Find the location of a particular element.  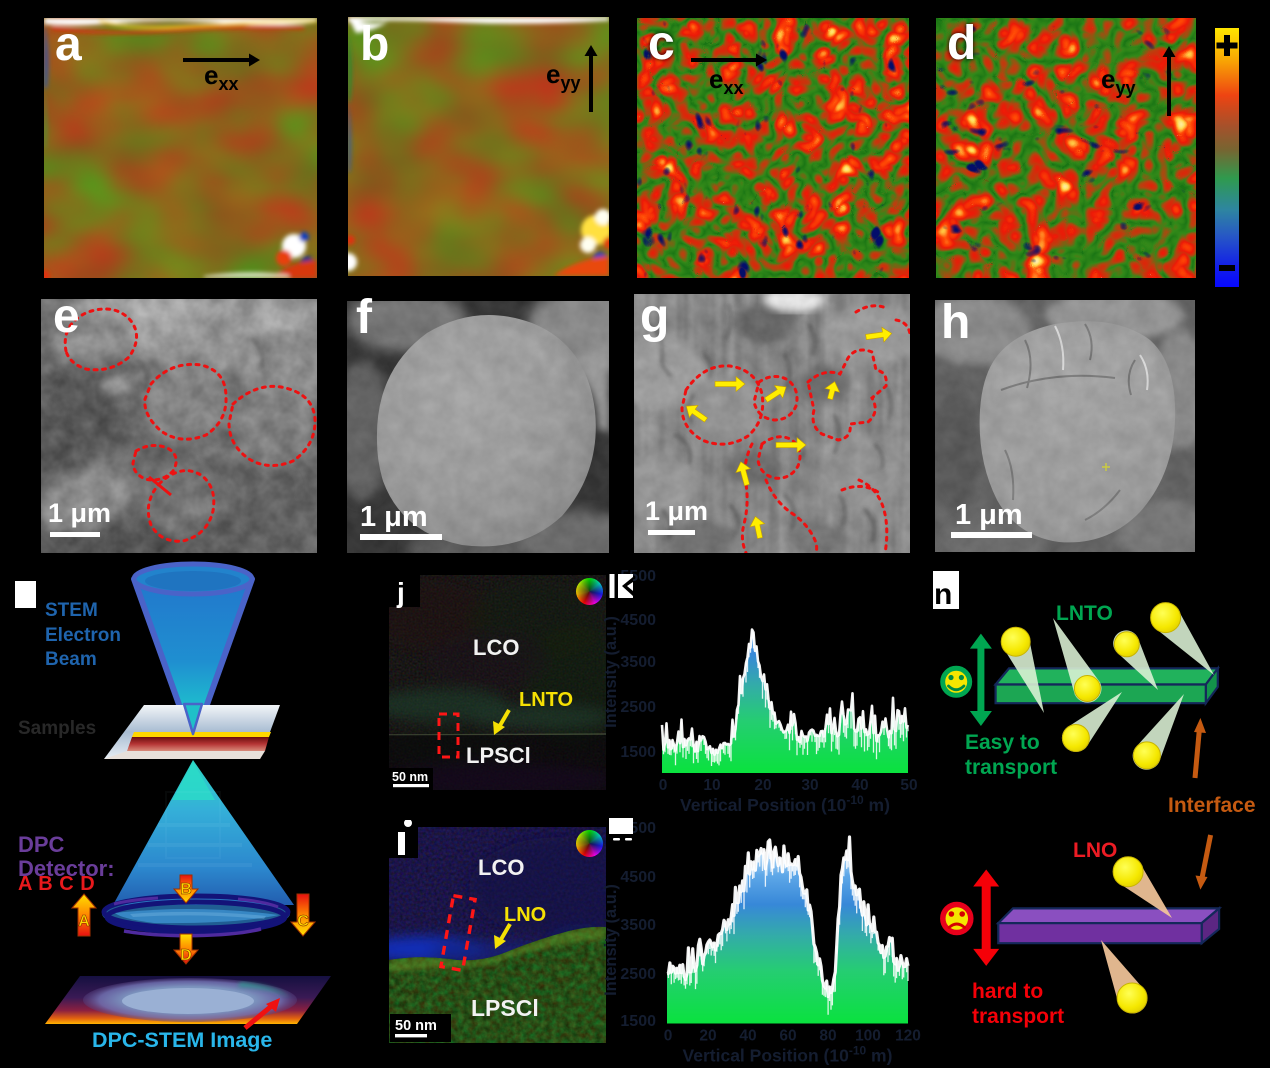

svg-text: DPC-STEM Image is located at coordinates (182, 1040).